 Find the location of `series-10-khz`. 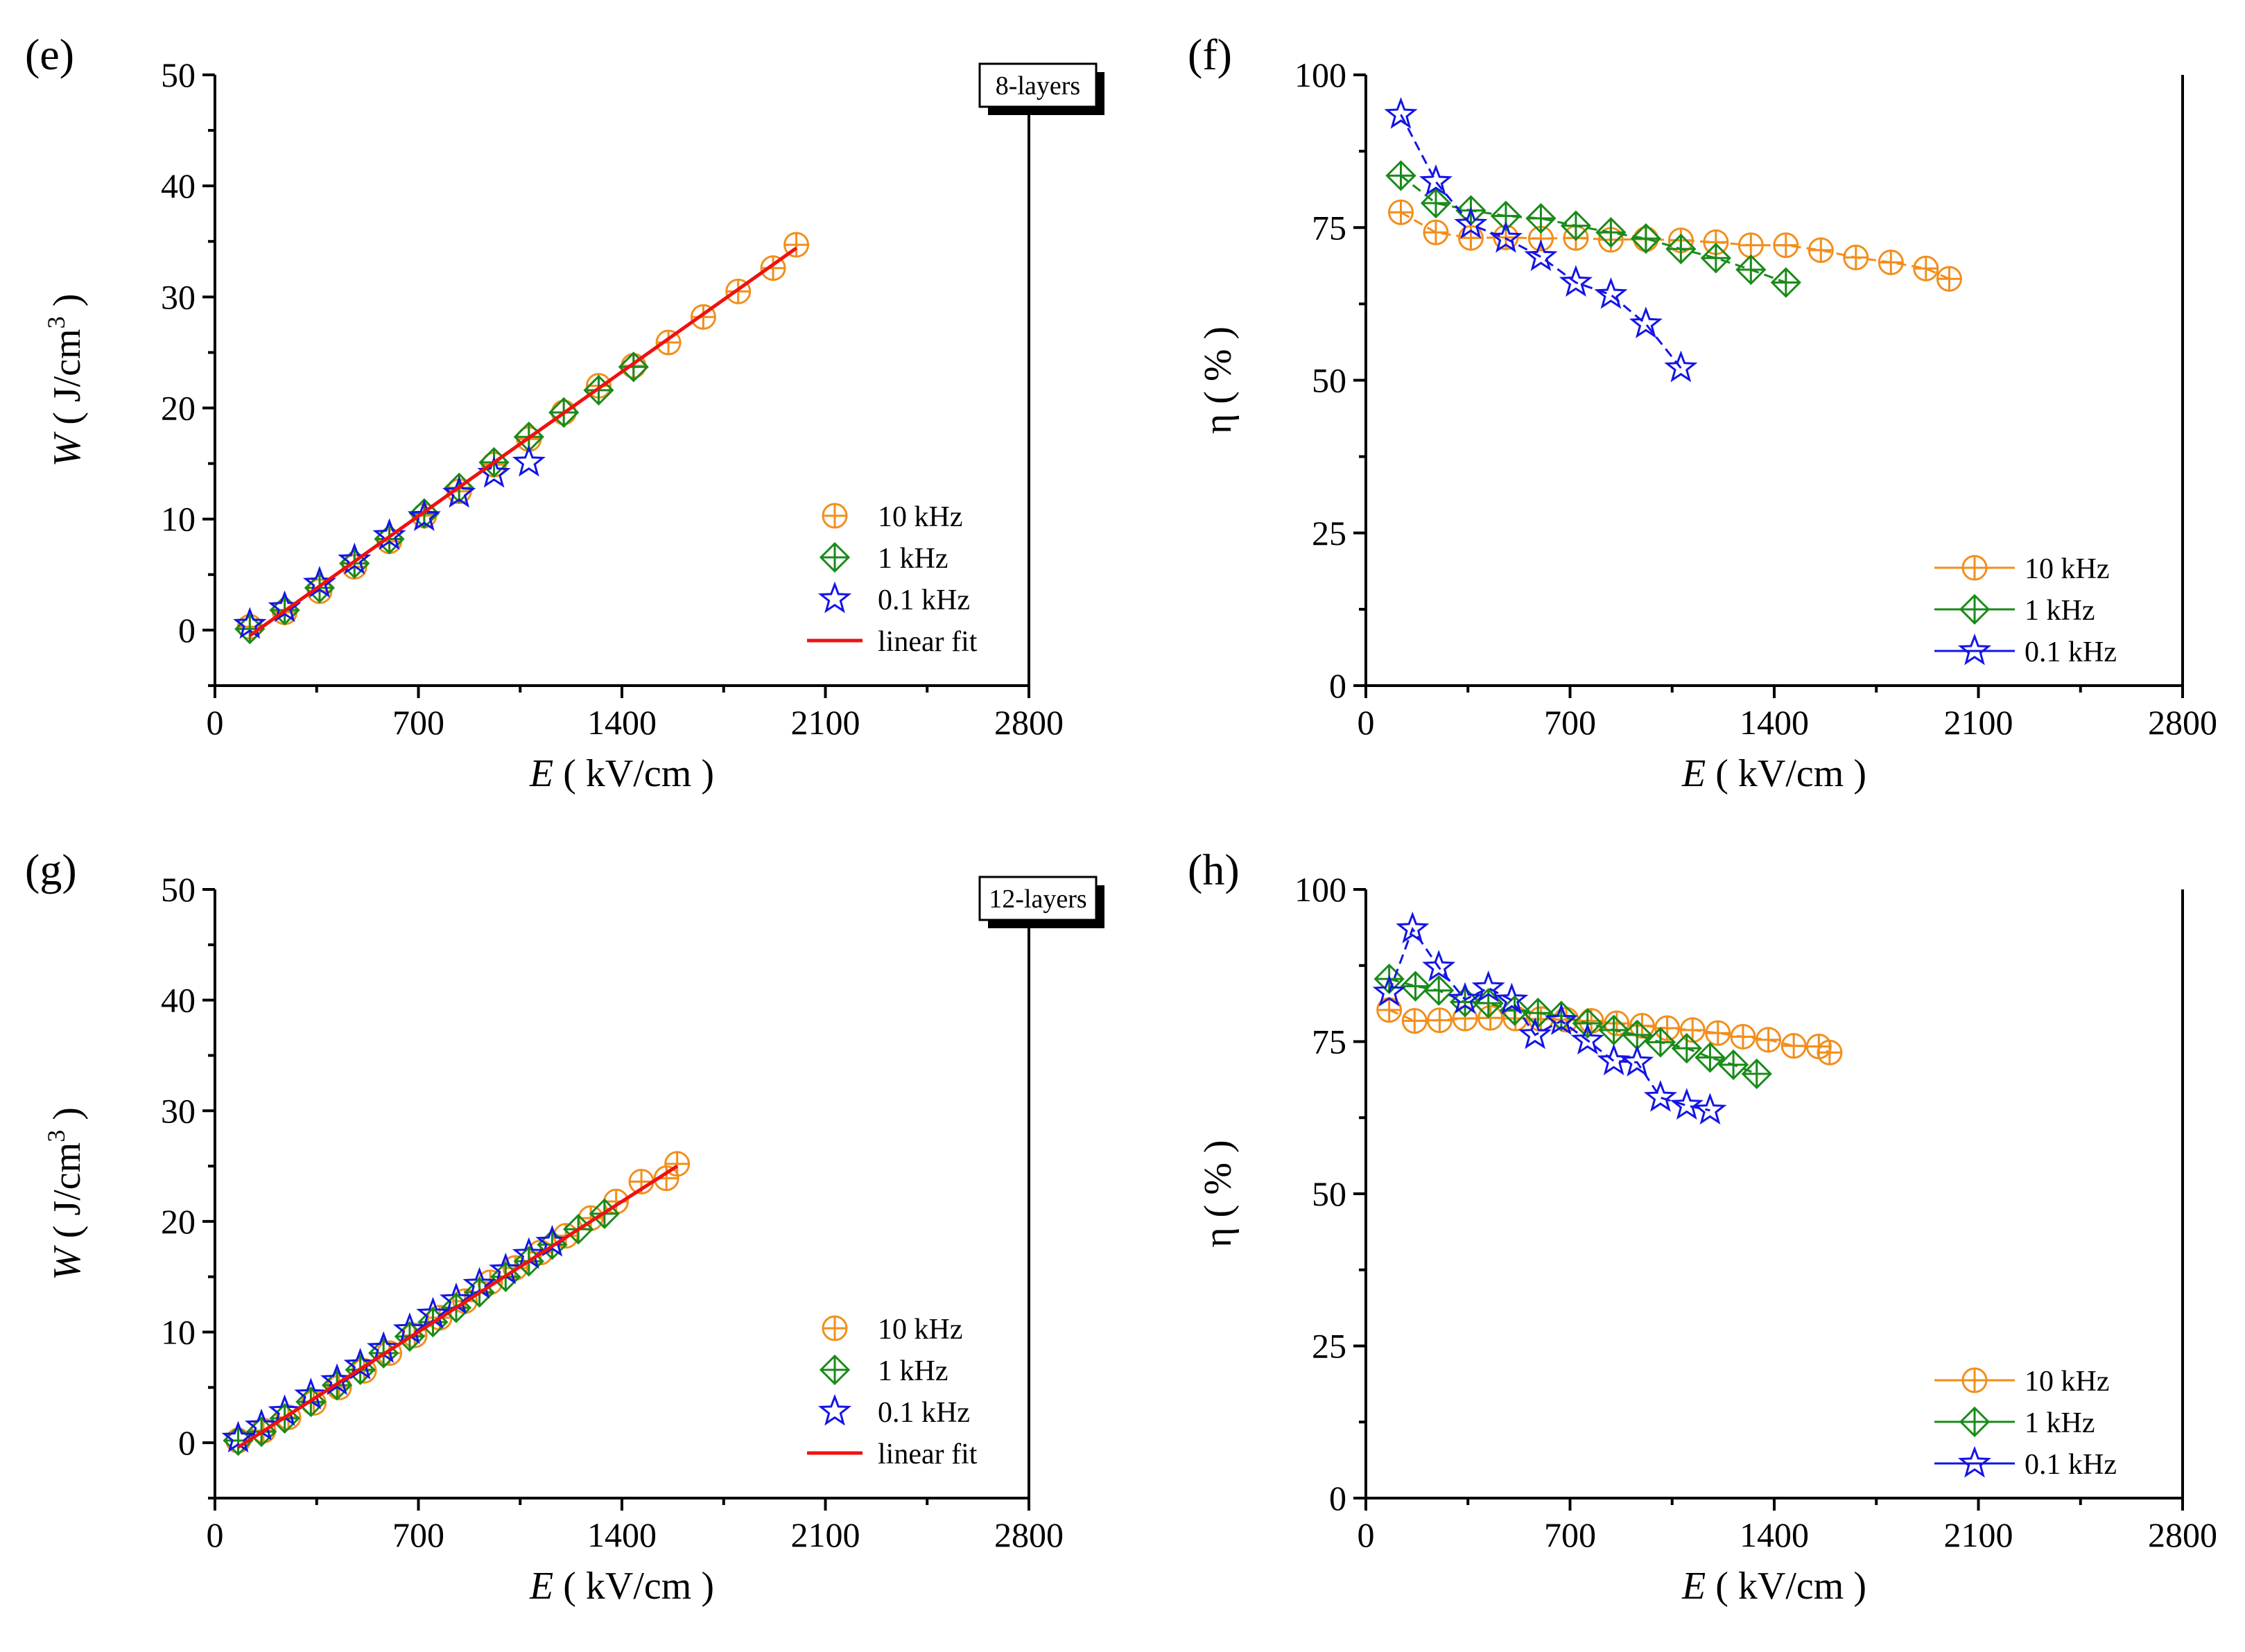

series-10-khz is located at coordinates (1674, 245).